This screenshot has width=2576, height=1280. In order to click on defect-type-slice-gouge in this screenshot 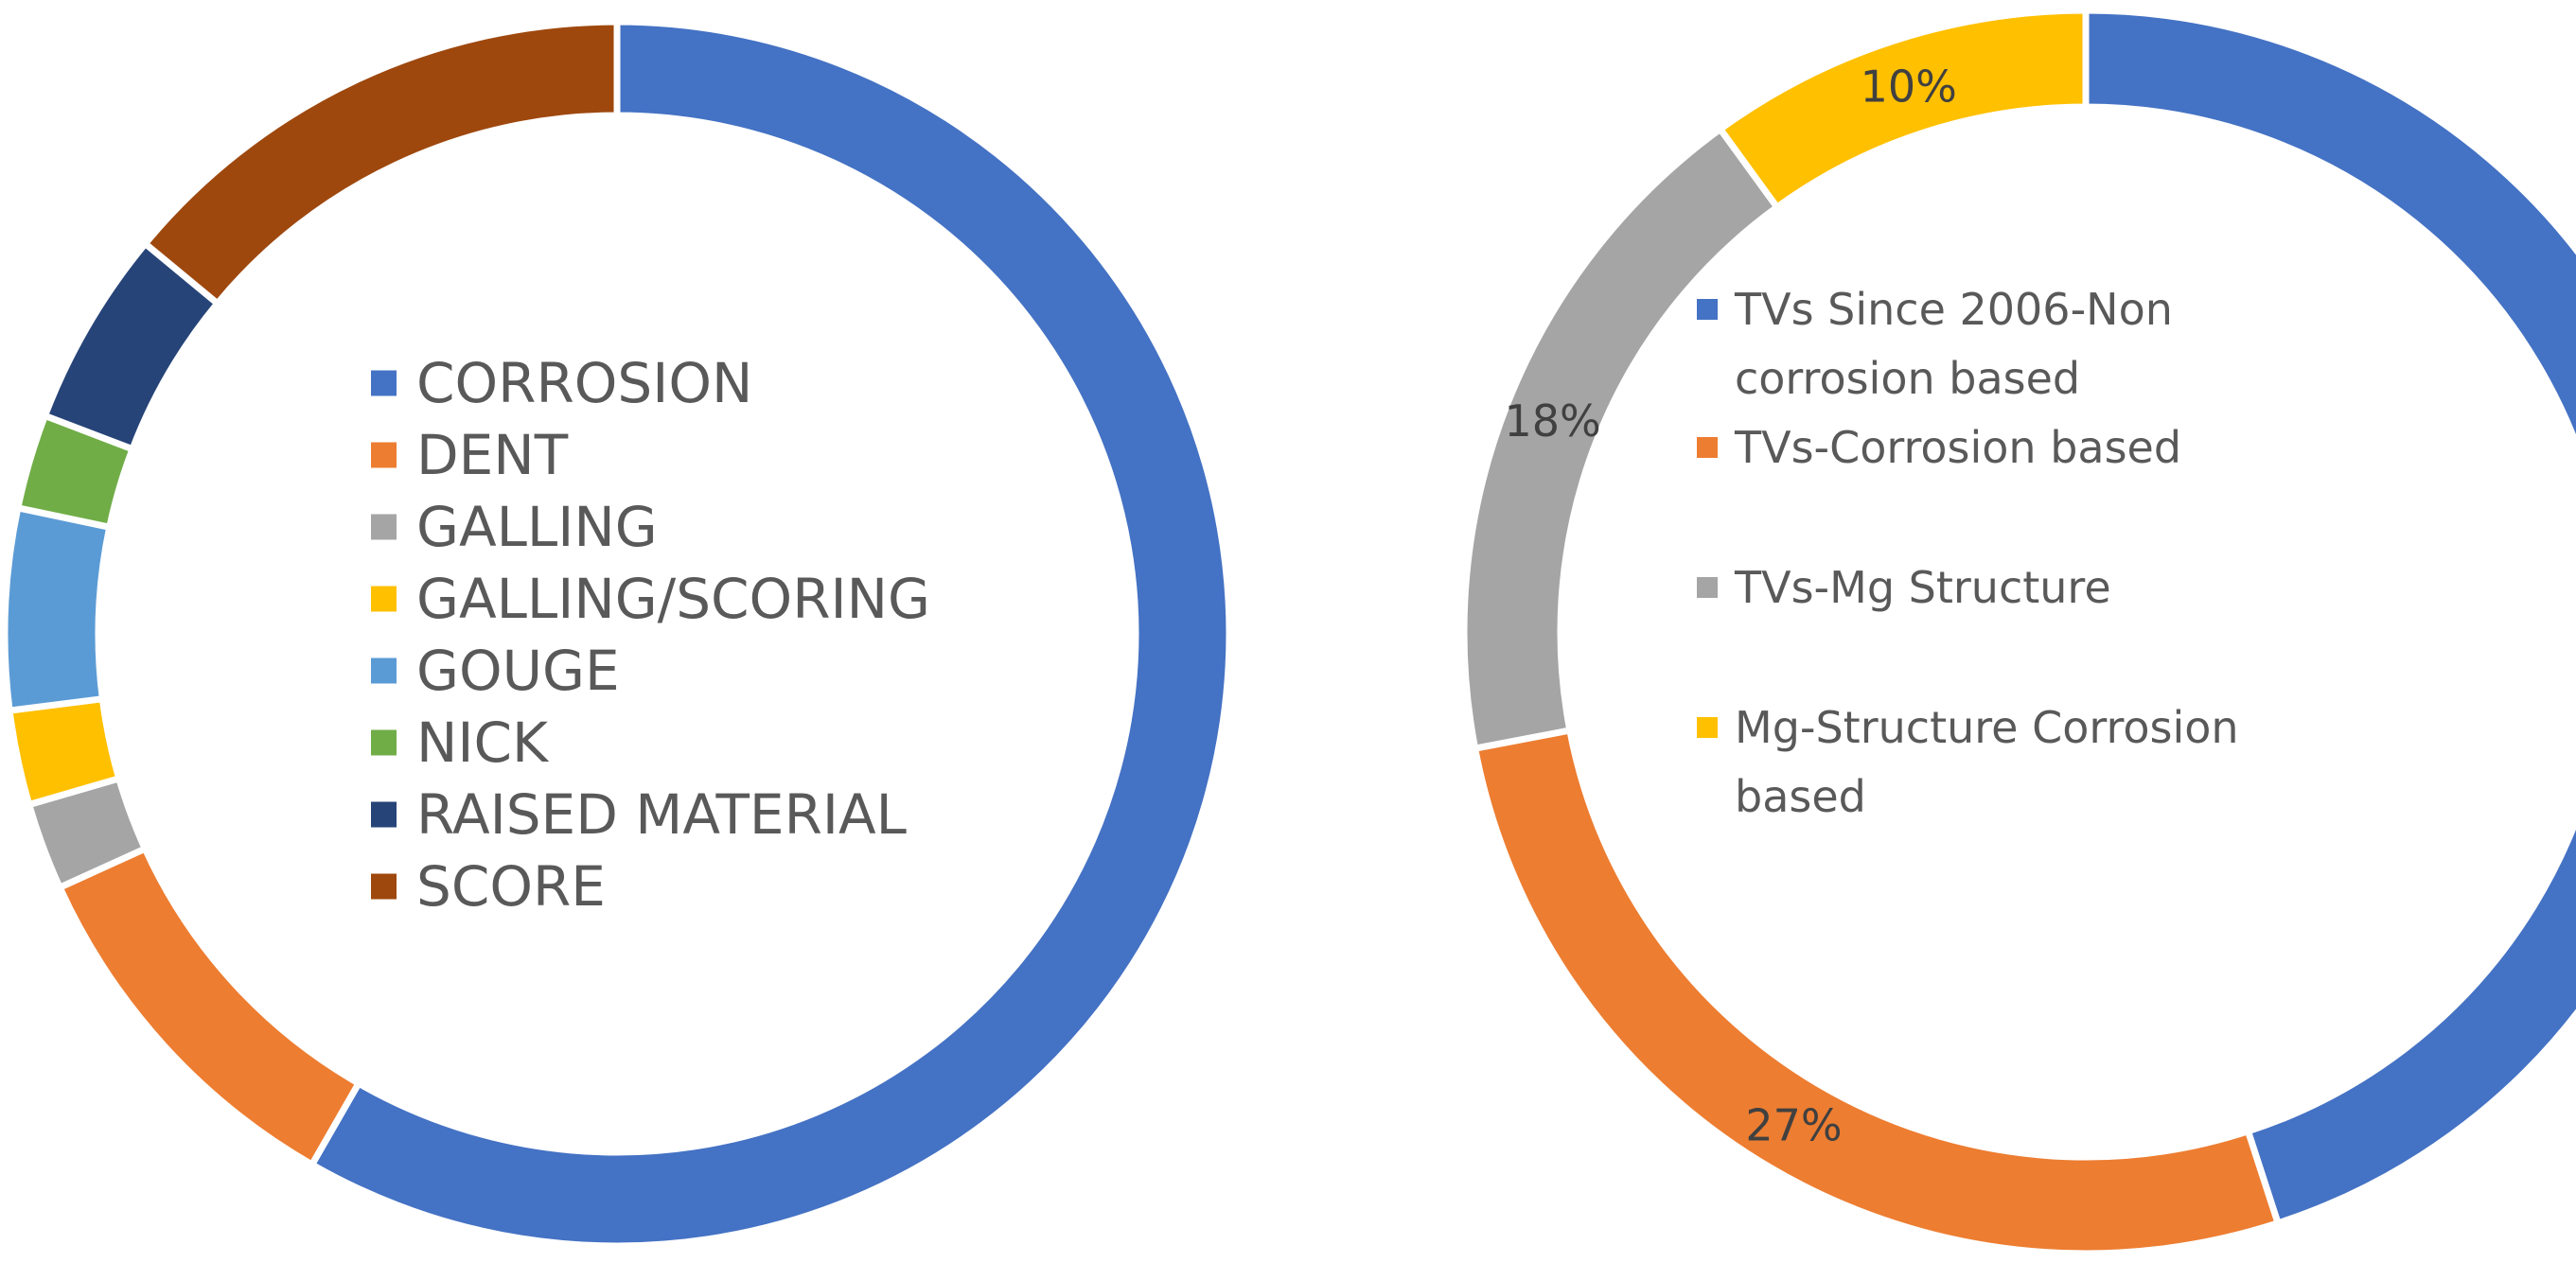, I will do `click(57, 609)`.